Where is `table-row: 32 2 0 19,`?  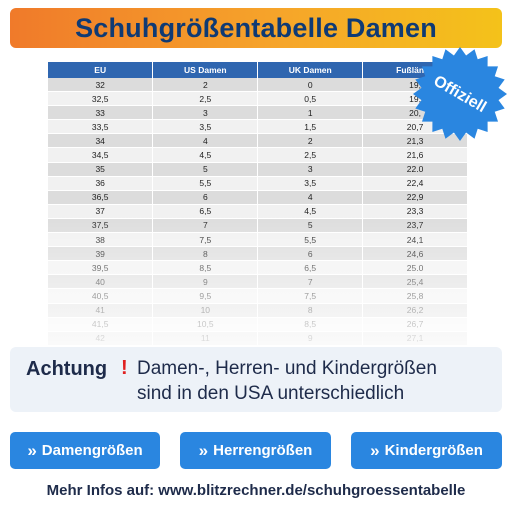
table-row: 32 2 0 19, is located at coordinates (258, 85).